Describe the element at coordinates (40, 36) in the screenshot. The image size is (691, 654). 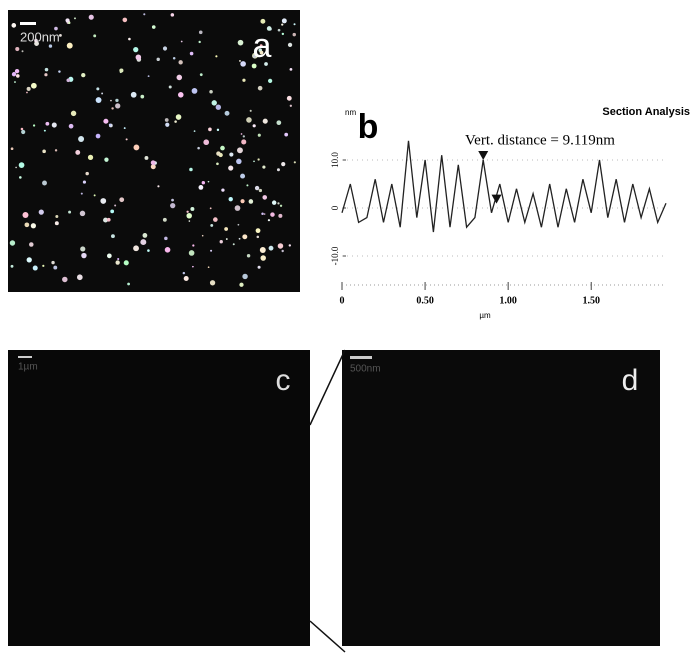
I see `scale-bar-label: 200nm` at that location.